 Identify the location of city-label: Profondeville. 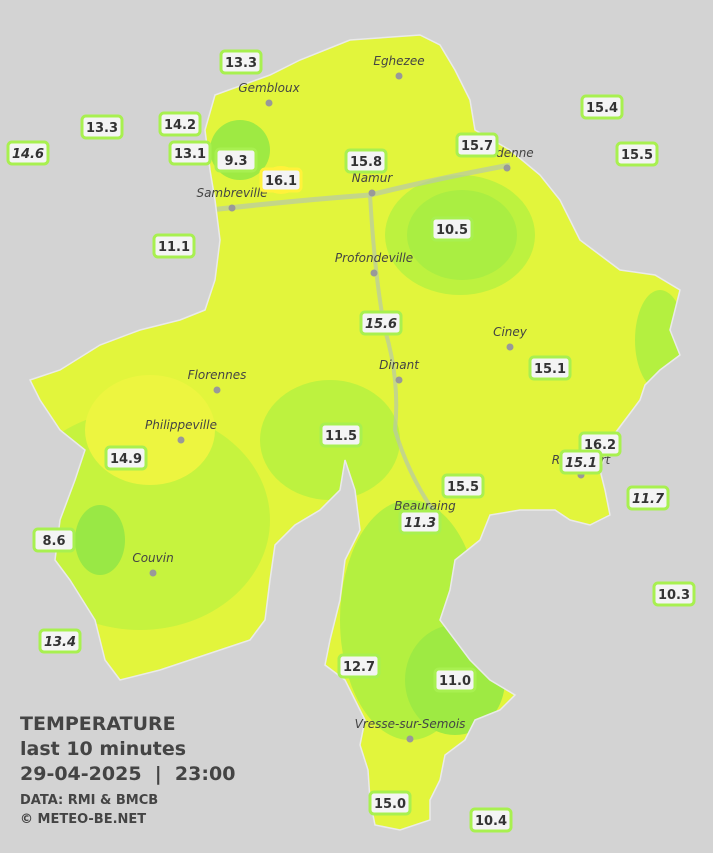
(374, 258).